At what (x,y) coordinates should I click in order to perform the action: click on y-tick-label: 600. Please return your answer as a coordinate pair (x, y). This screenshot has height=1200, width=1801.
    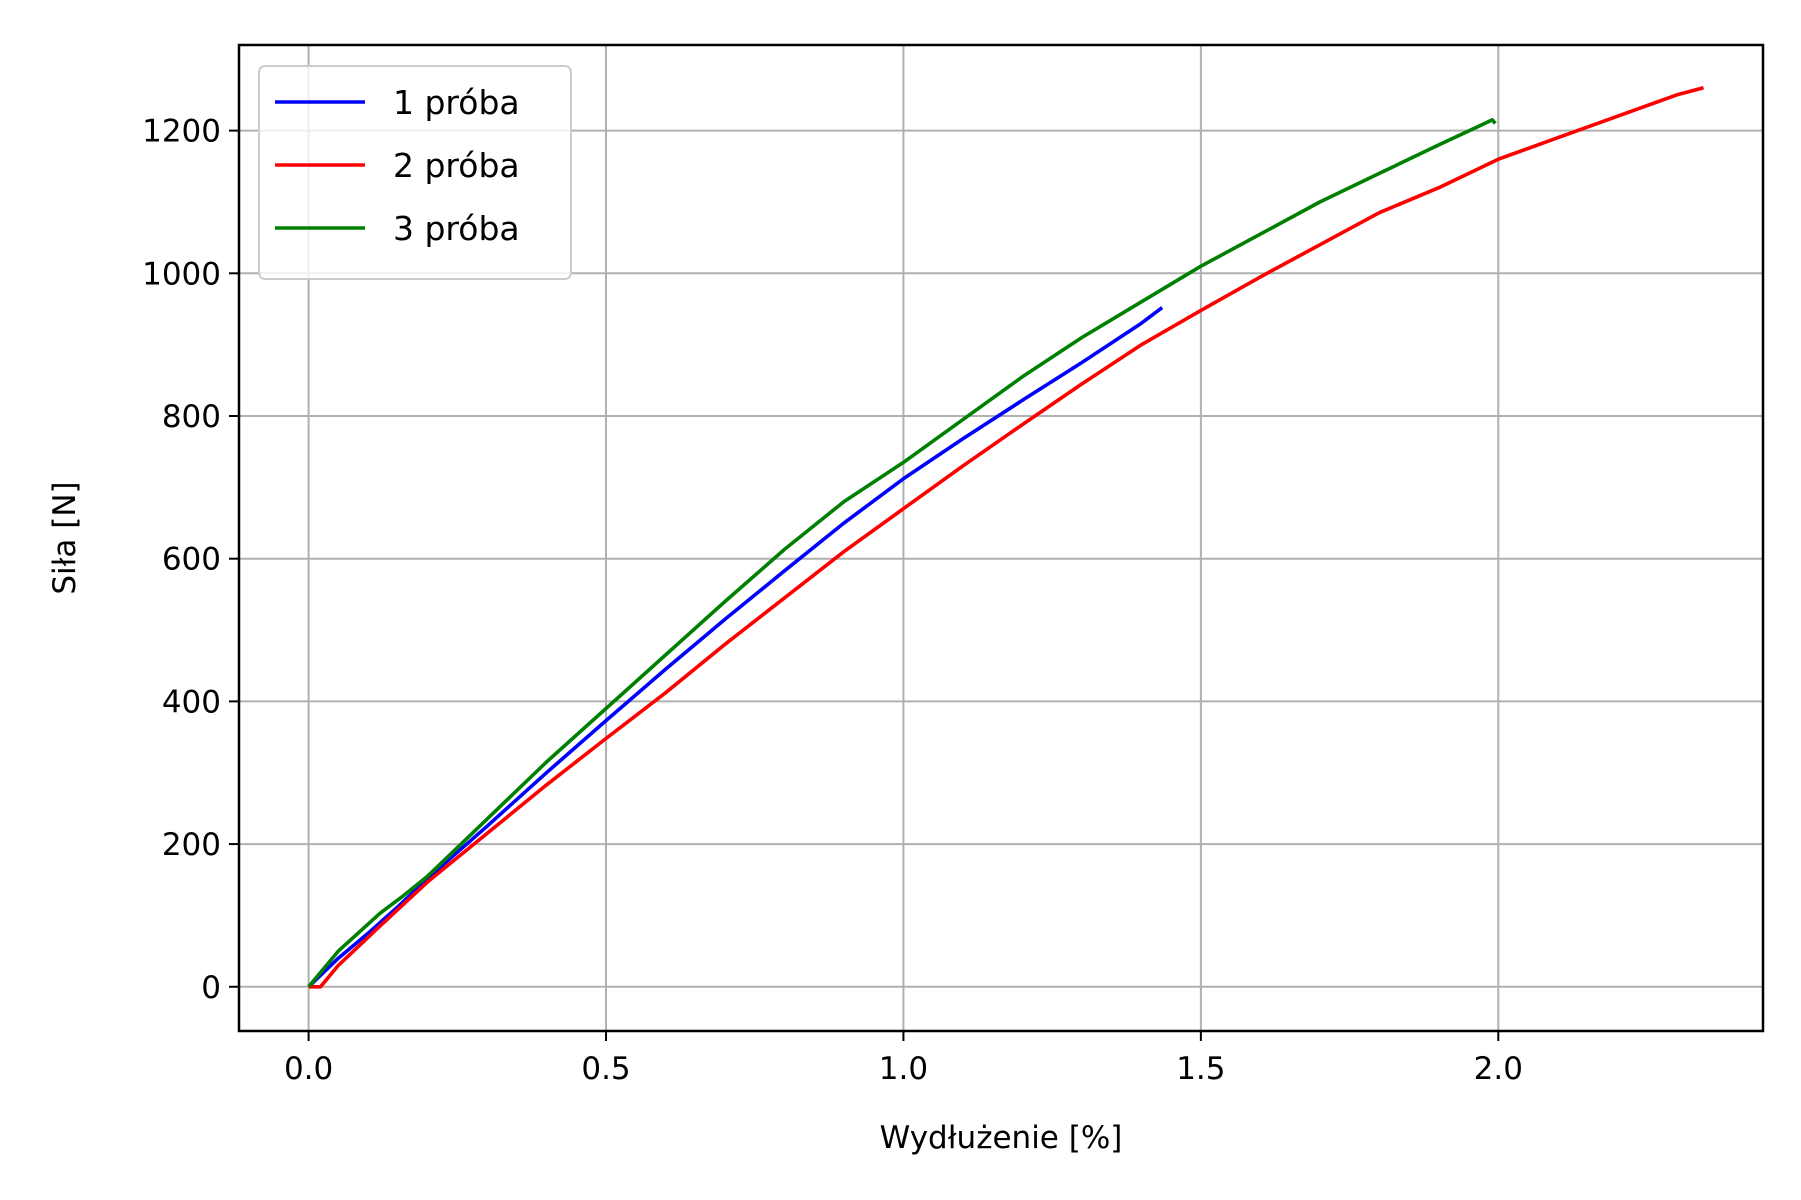
    Looking at the image, I should click on (191, 560).